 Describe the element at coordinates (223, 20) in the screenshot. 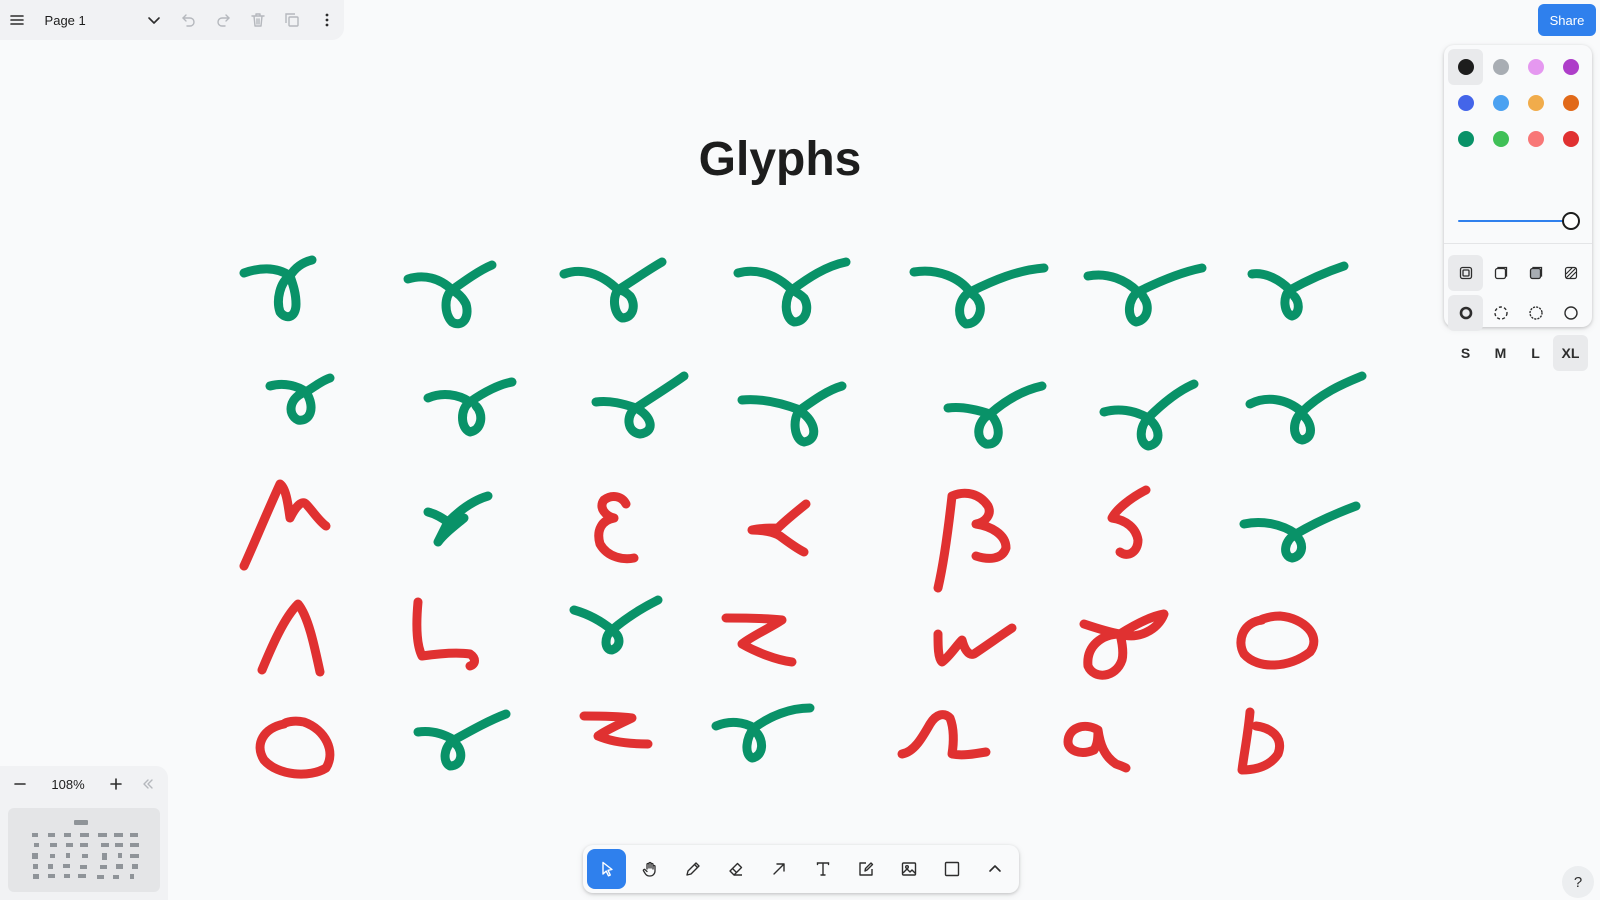

I see `redo-icon` at that location.